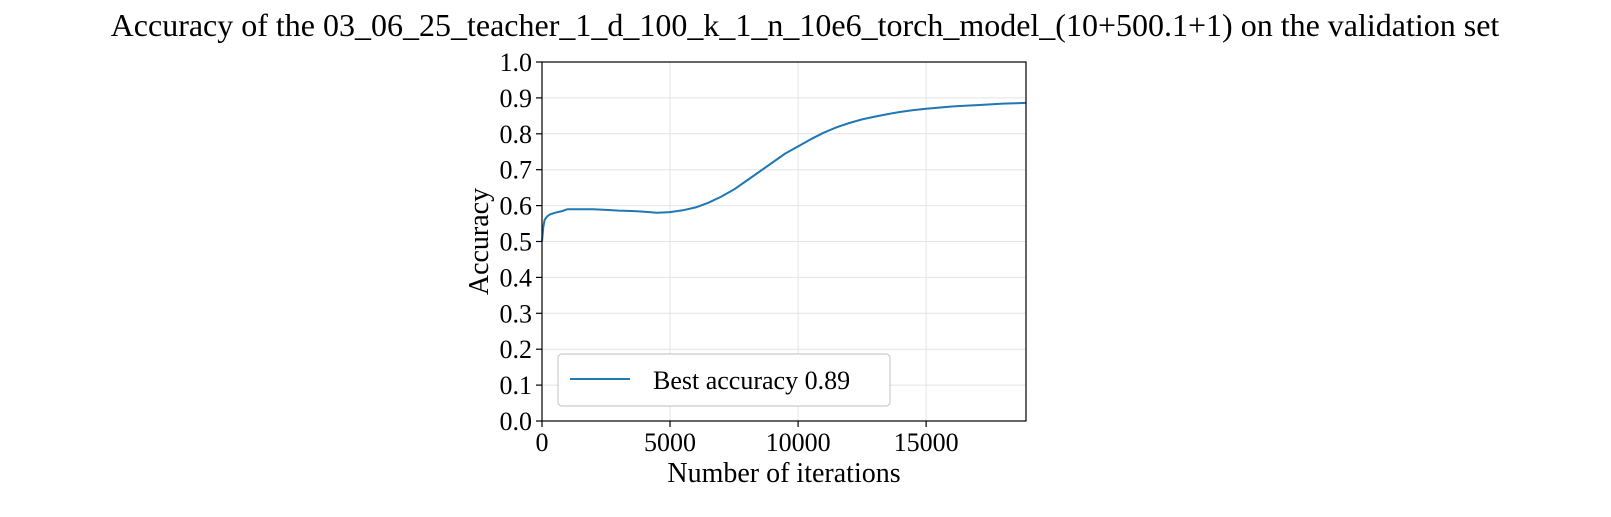 The width and height of the screenshot is (1611, 517). Describe the element at coordinates (516, 421) in the screenshot. I see `y-tick-label: 0.0` at that location.